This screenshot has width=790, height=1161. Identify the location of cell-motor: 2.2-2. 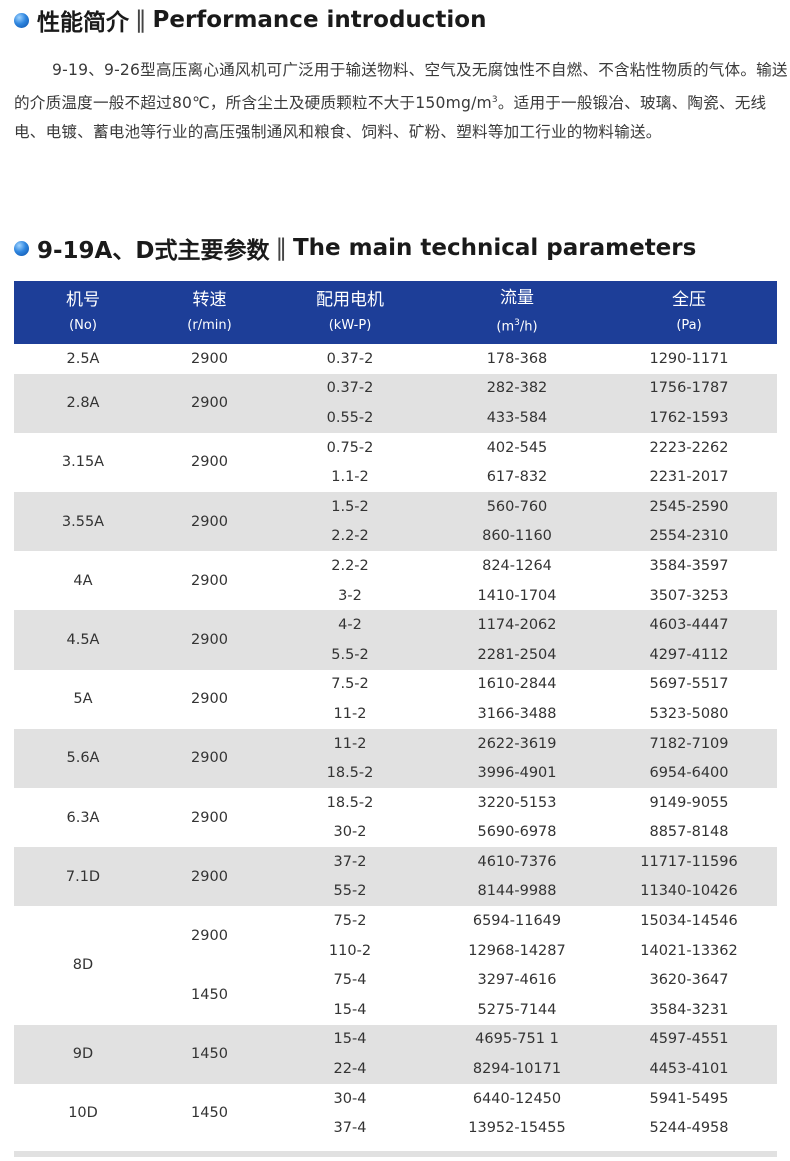
(350, 566).